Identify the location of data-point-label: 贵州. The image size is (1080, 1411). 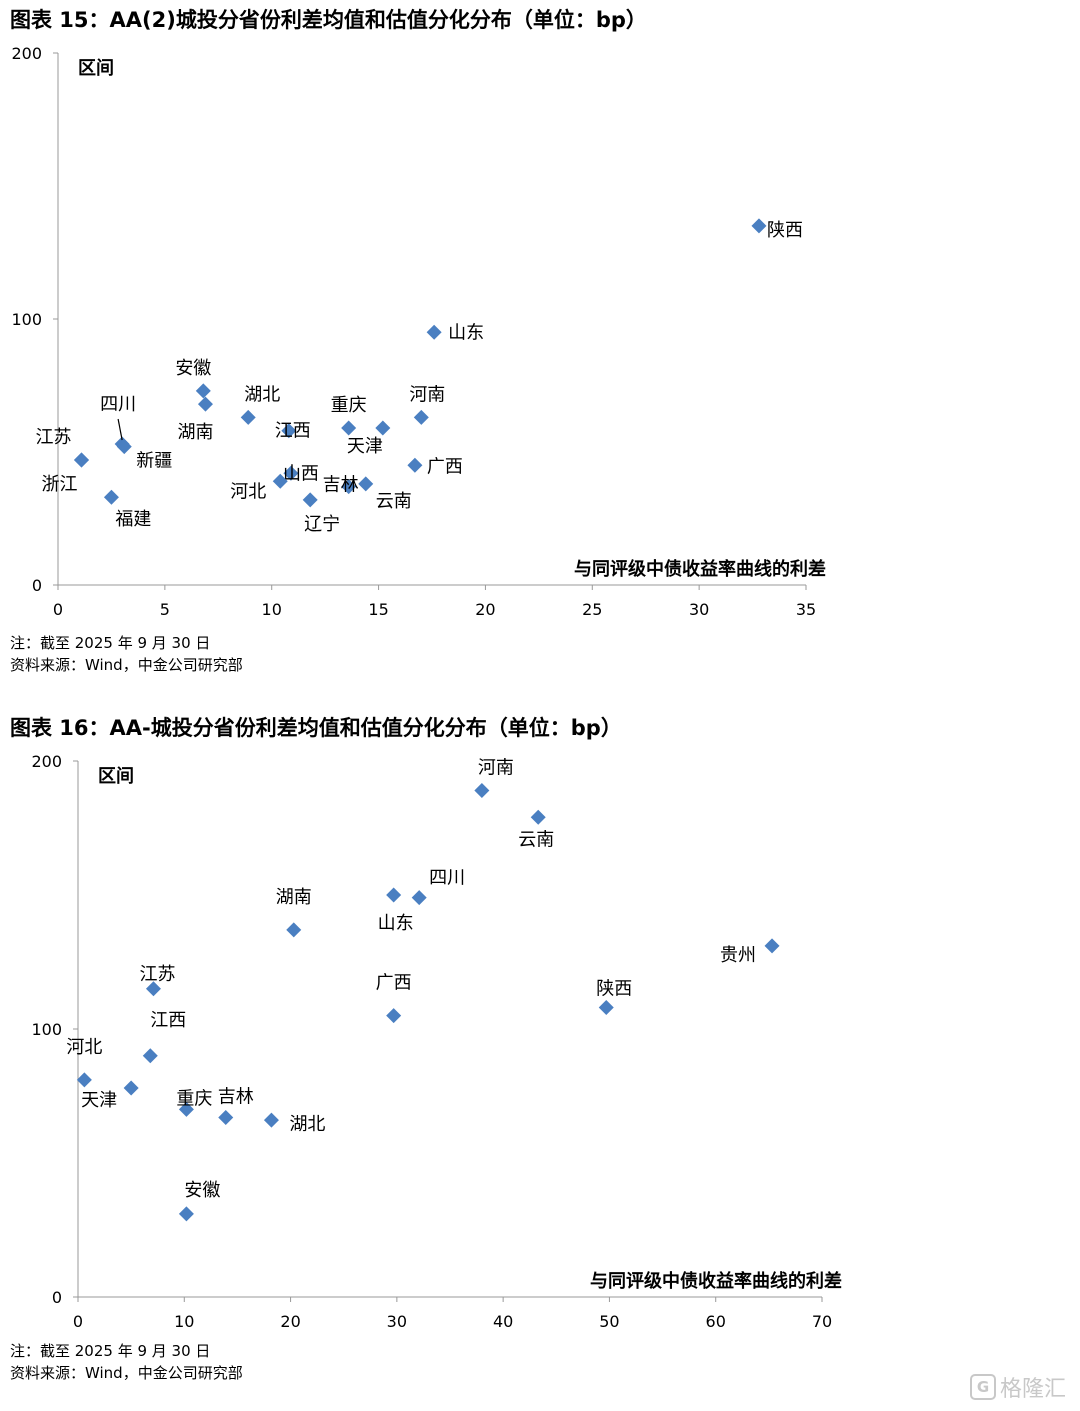
(738, 955).